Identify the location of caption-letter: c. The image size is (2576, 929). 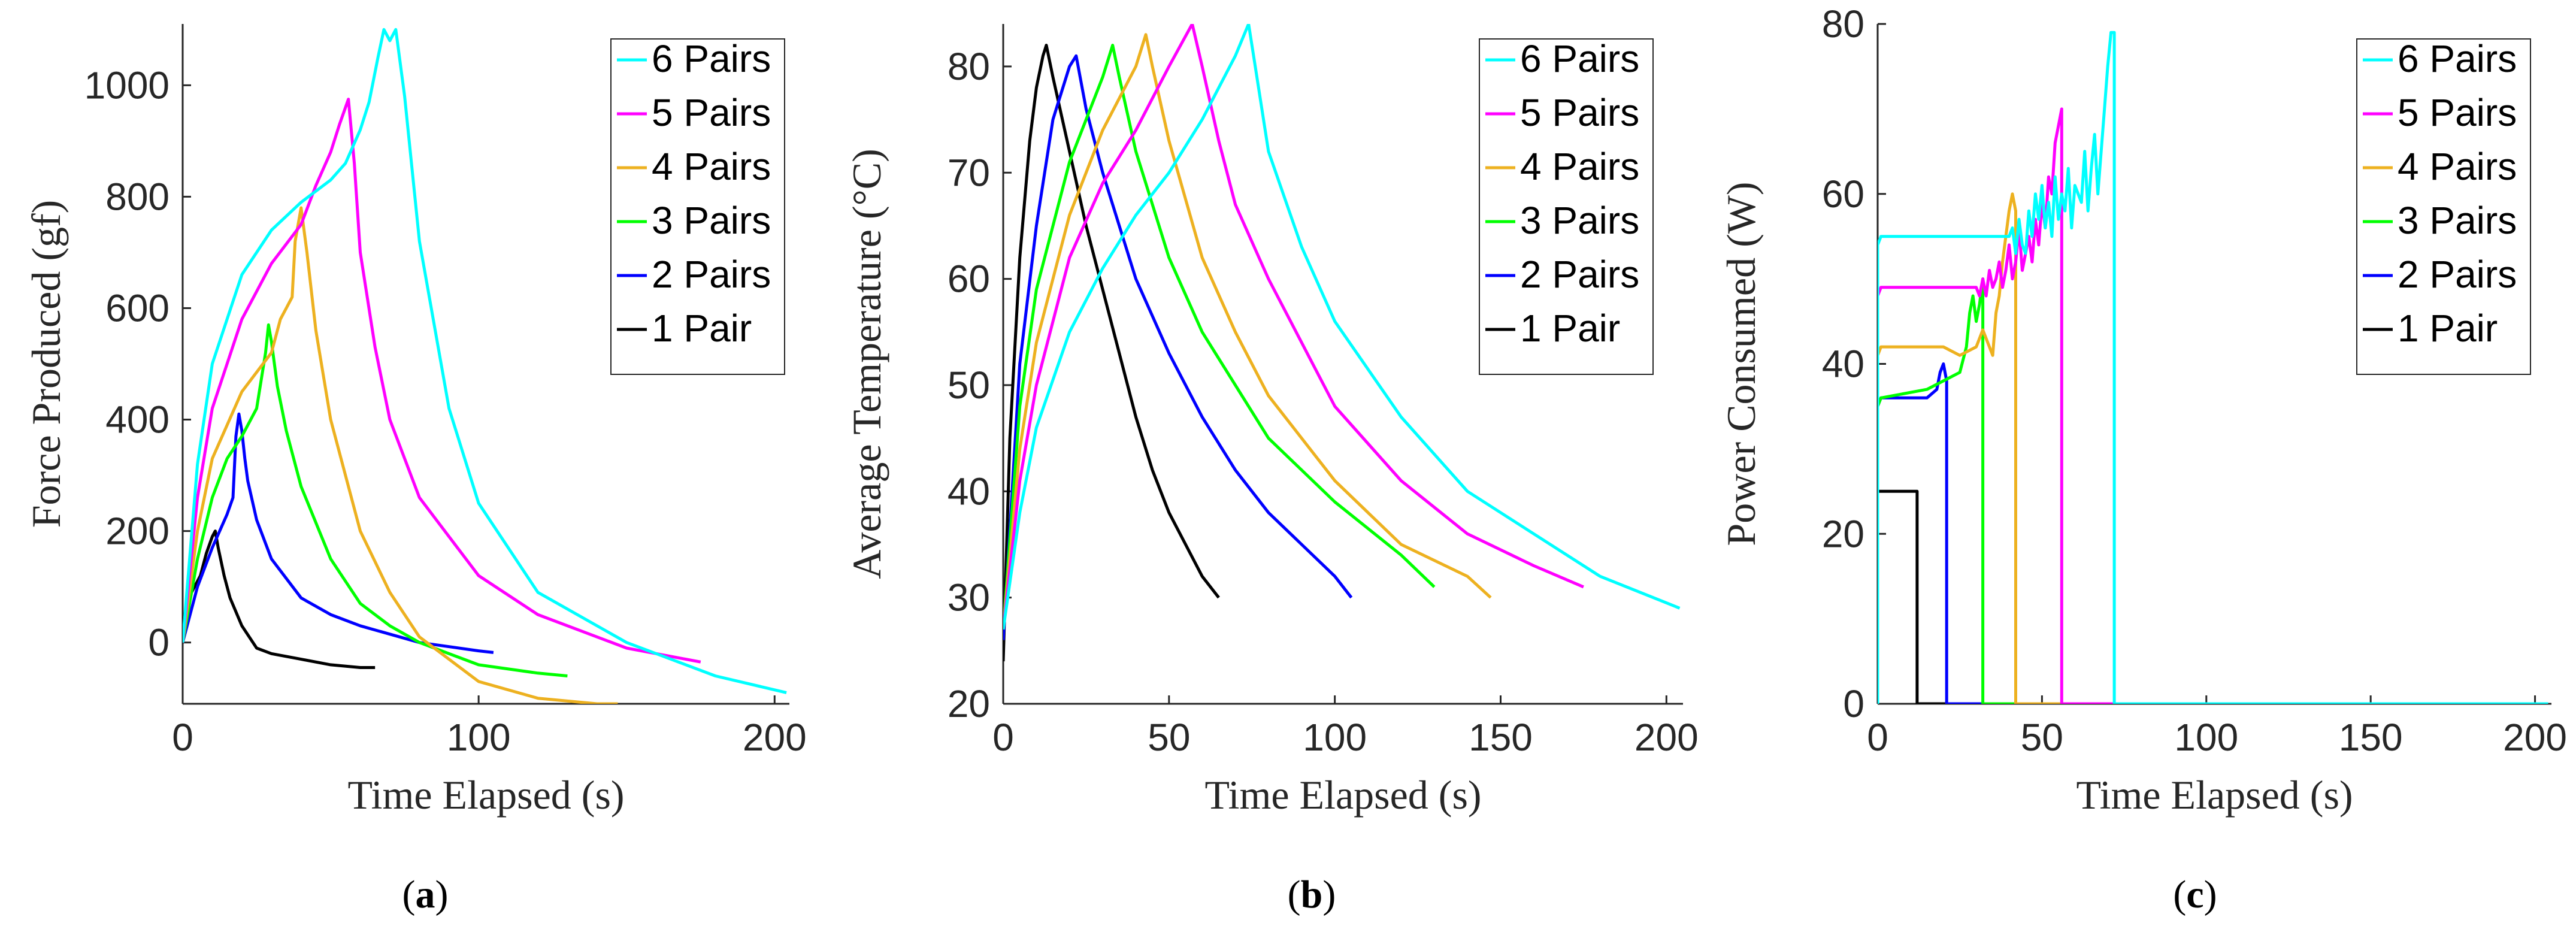
(2194, 894).